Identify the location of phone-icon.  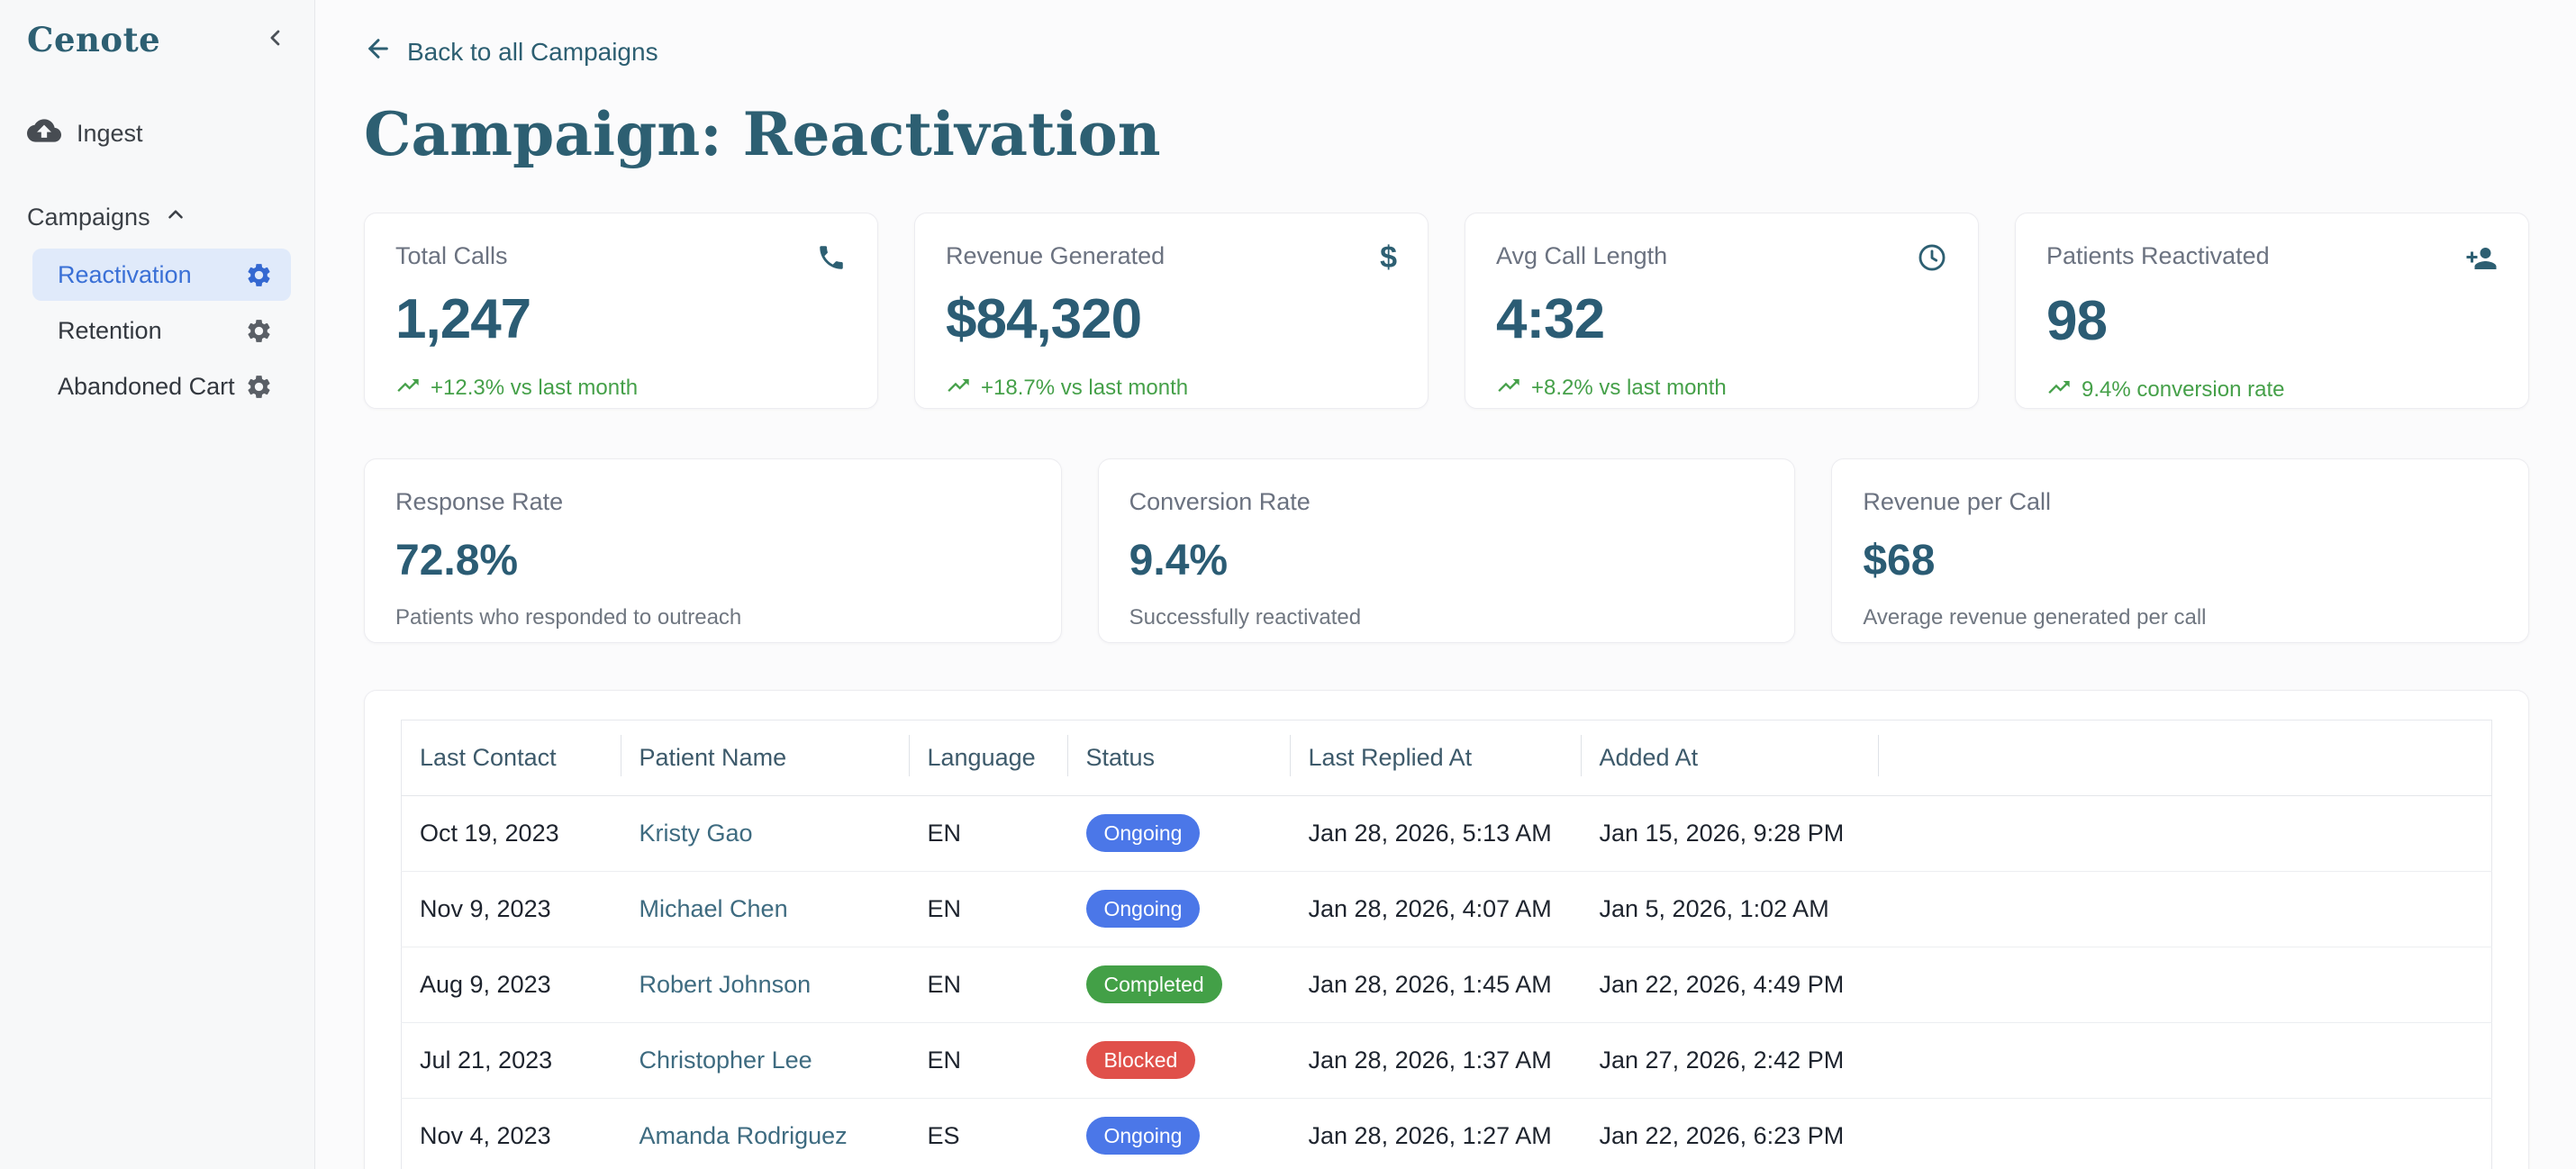
(831, 257).